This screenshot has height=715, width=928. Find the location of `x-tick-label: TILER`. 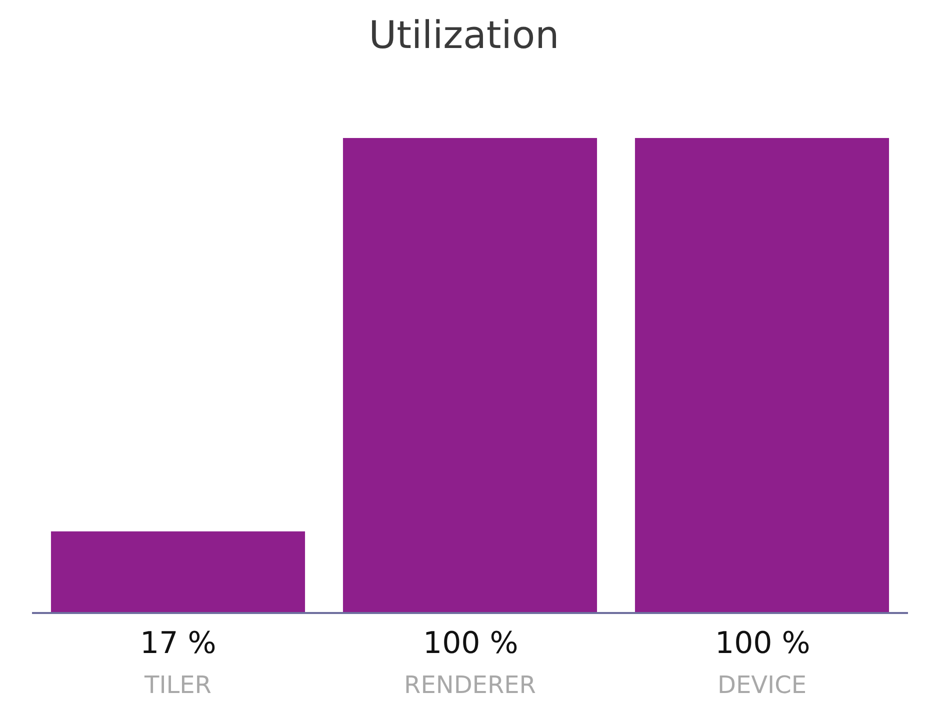

x-tick-label: TILER is located at coordinates (178, 684).